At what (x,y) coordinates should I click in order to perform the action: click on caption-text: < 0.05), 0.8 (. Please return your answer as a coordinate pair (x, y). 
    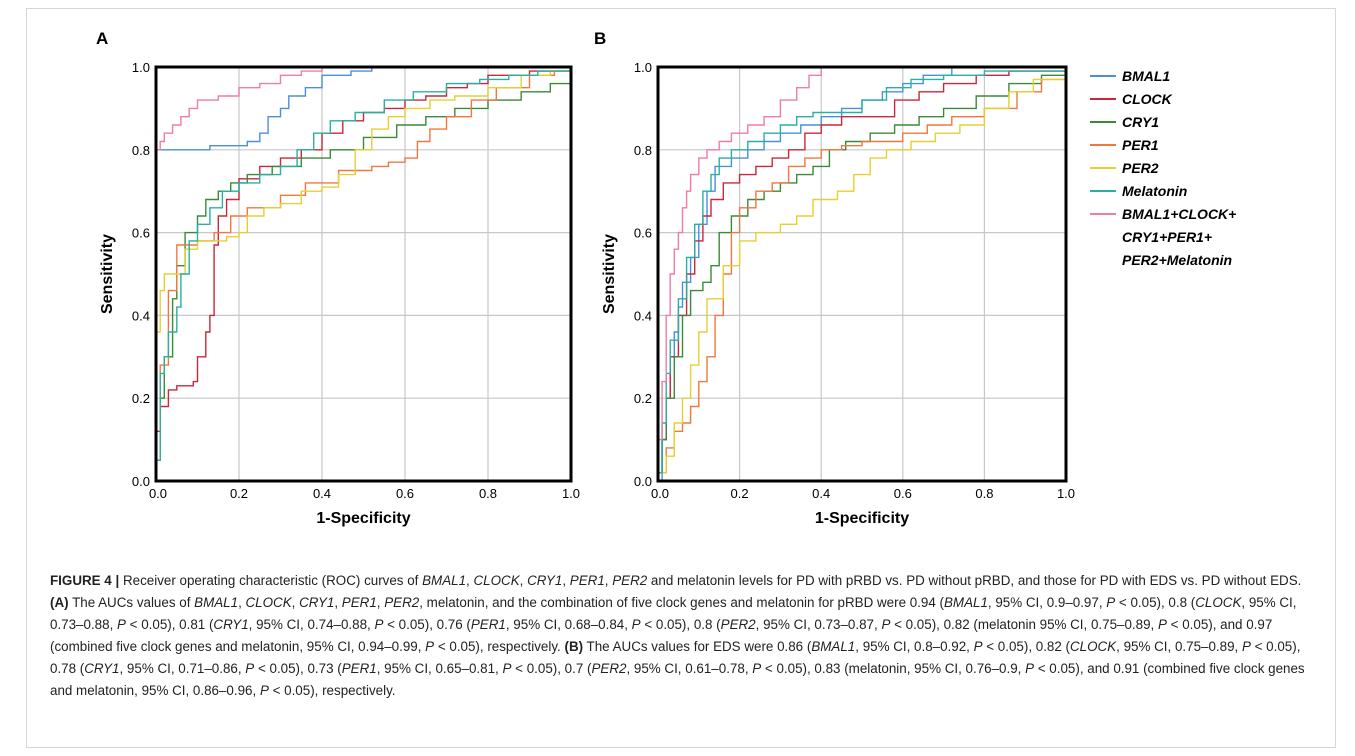
    Looking at the image, I should click on (1155, 602).